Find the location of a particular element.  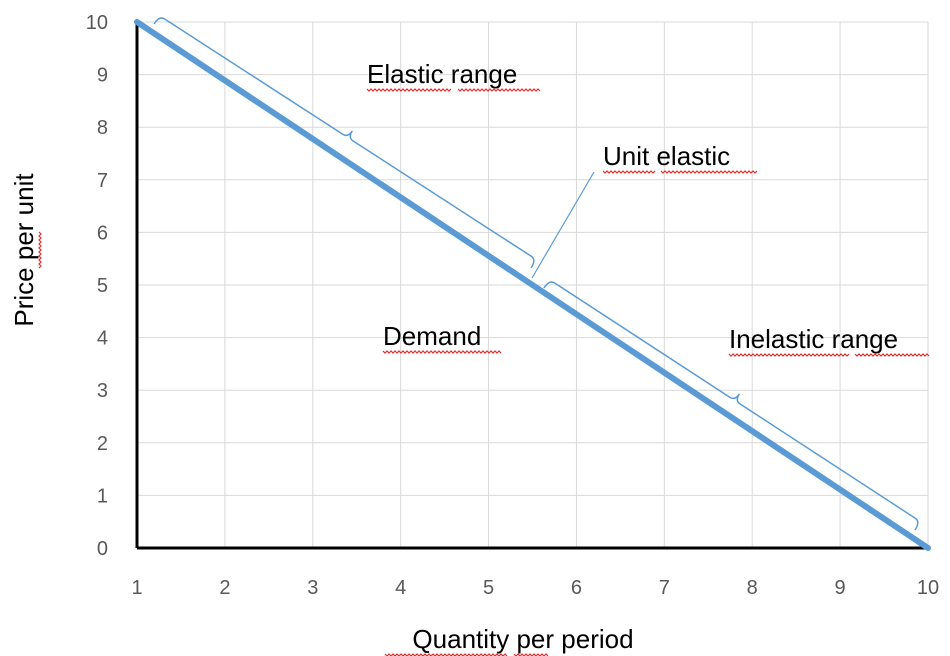

x-tick-label: 5 is located at coordinates (488, 588).